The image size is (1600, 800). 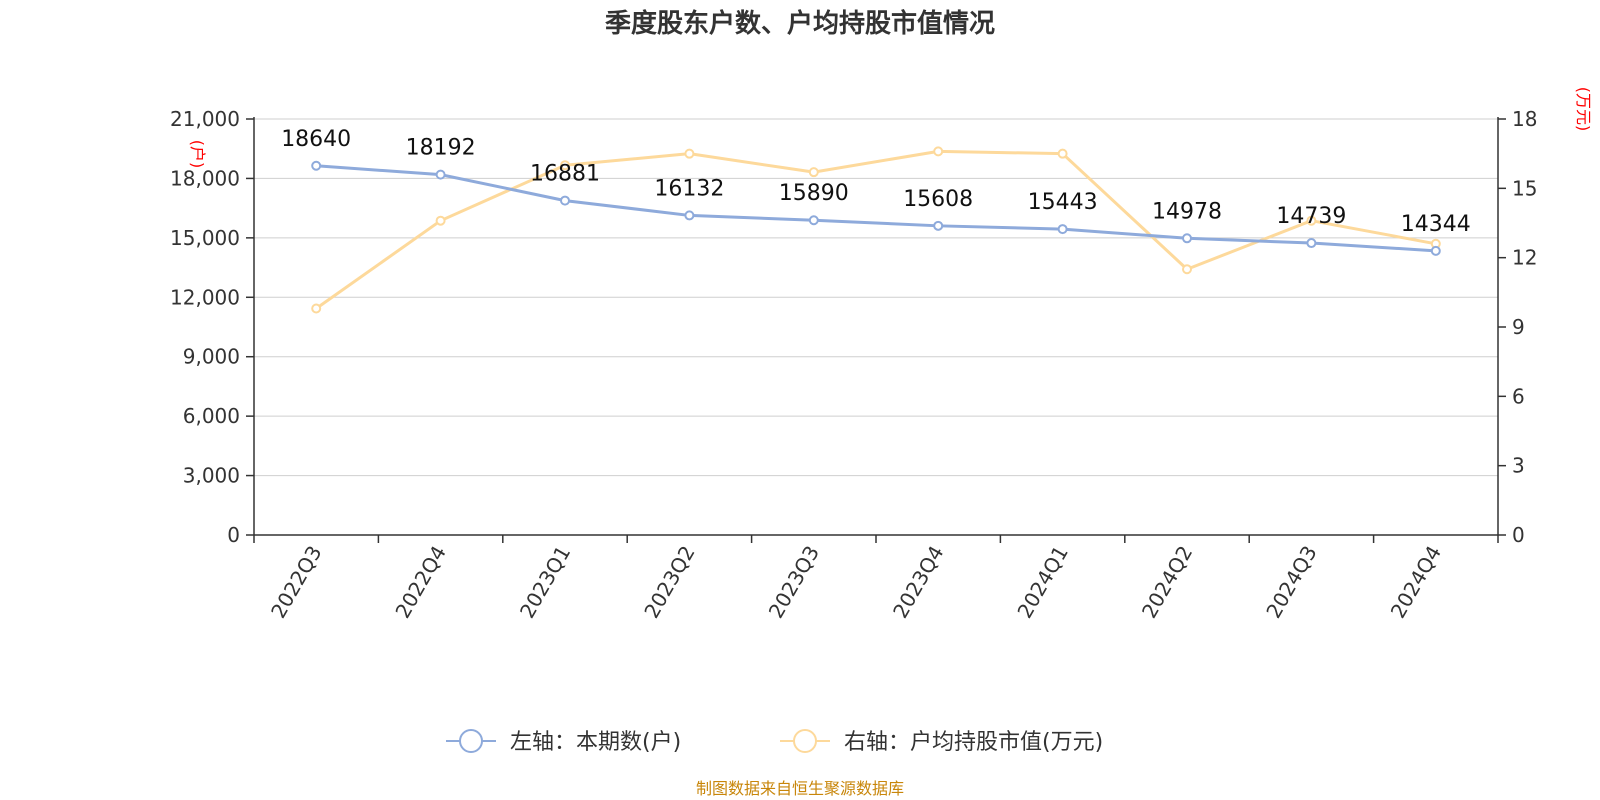 What do you see at coordinates (669, 582) in the screenshot?
I see `x-tick-label: 2023Q2` at bounding box center [669, 582].